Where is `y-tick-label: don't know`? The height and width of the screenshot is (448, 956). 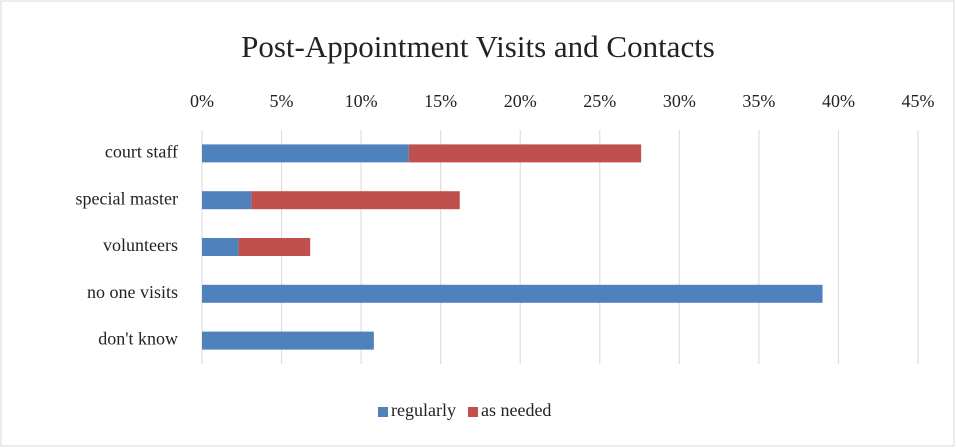 y-tick-label: don't know is located at coordinates (138, 339).